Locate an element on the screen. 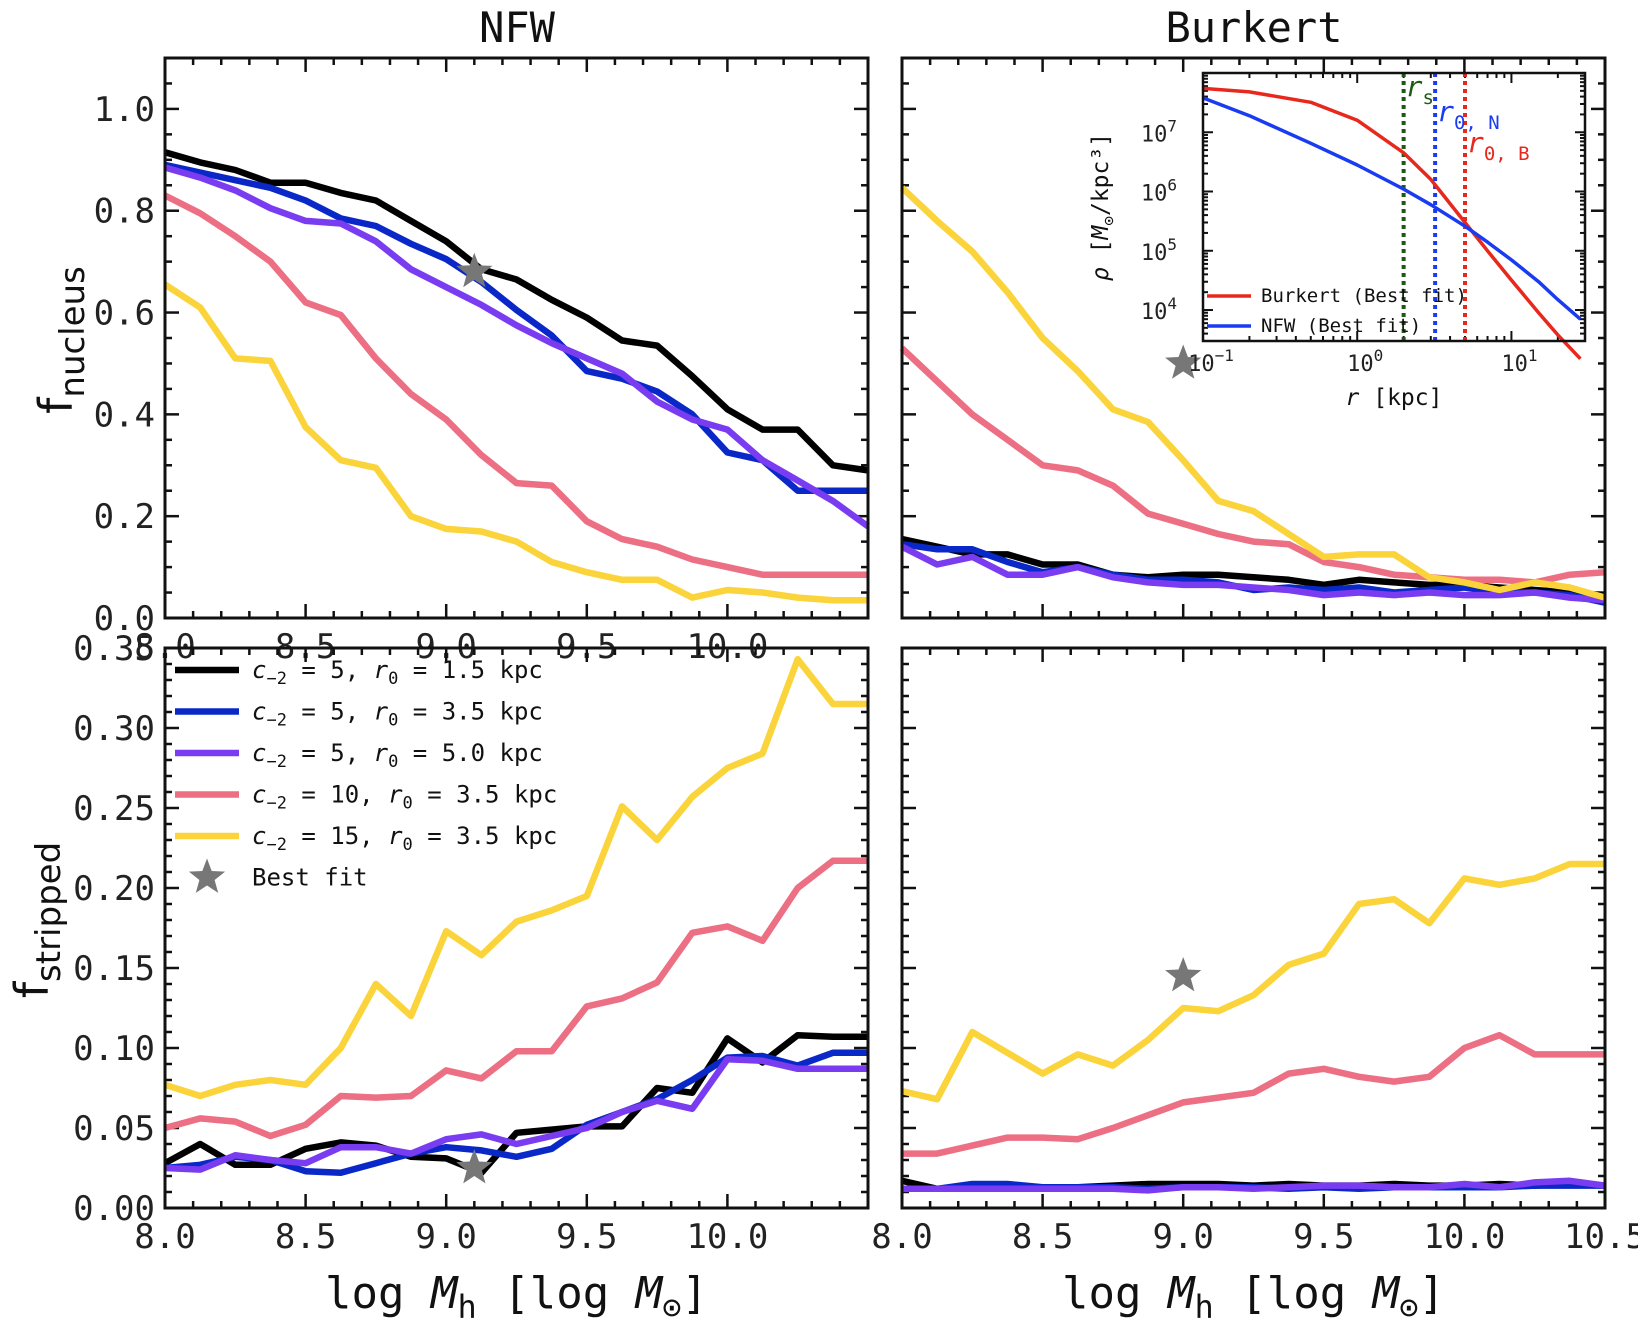 Image resolution: width=1638 pixels, height=1322 pixels. x-label-part: [log is located at coordinates (556, 1293).